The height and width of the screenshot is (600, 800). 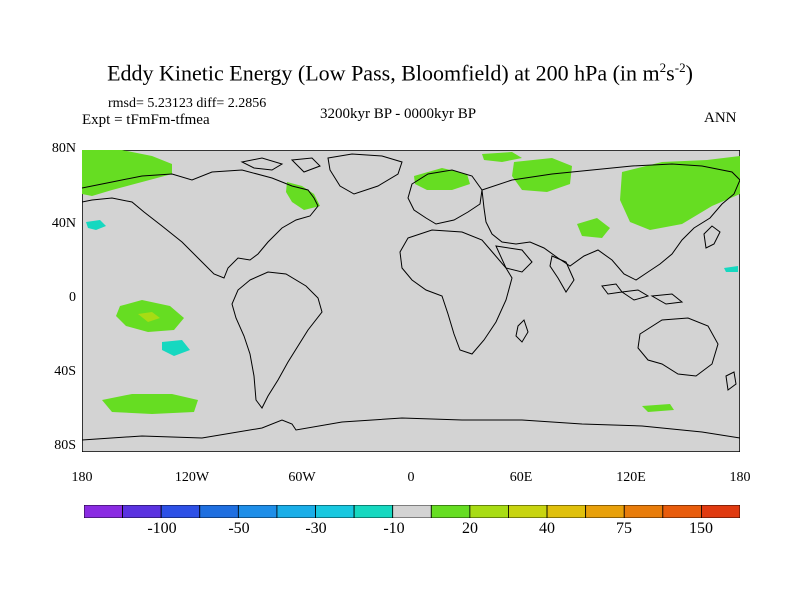 I want to click on lon-label: 120E, so click(x=631, y=477).